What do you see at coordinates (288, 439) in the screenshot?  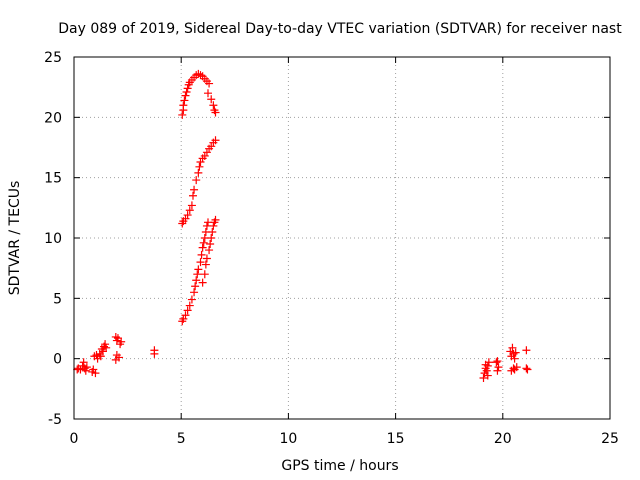 I see `x-tick-label: 10` at bounding box center [288, 439].